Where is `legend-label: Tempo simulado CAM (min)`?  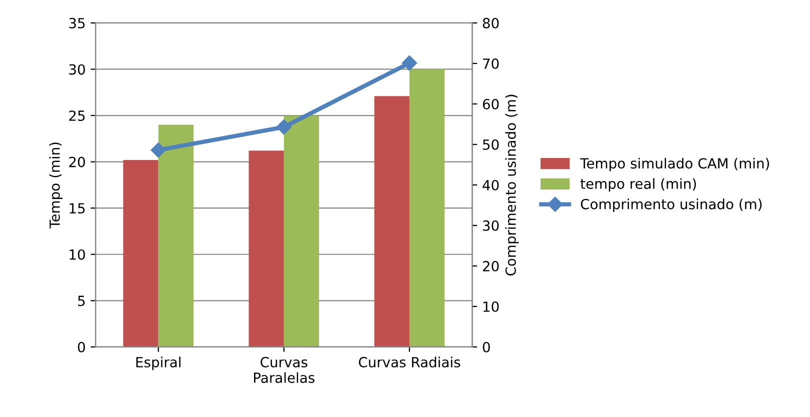
legend-label: Tempo simulado CAM (min) is located at coordinates (674, 165).